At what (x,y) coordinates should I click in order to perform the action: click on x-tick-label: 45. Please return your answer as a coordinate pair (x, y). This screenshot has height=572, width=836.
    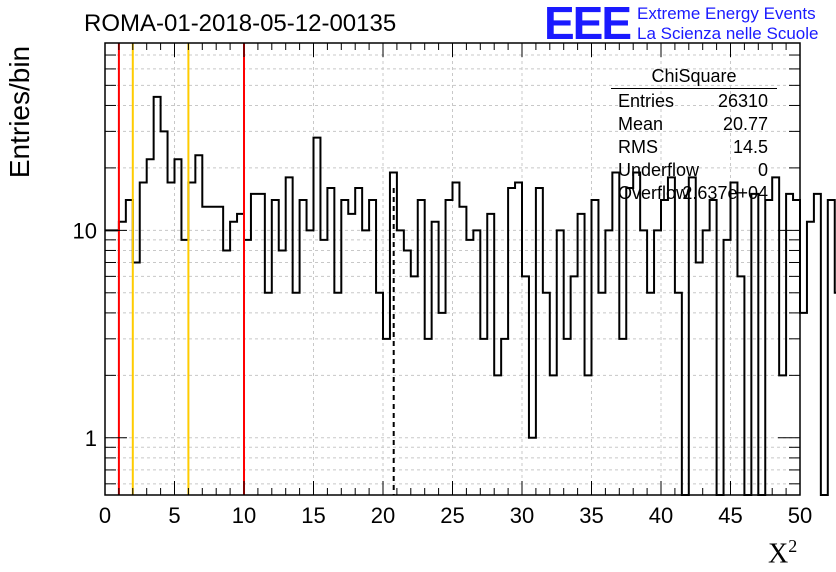
    Looking at the image, I should click on (730, 515).